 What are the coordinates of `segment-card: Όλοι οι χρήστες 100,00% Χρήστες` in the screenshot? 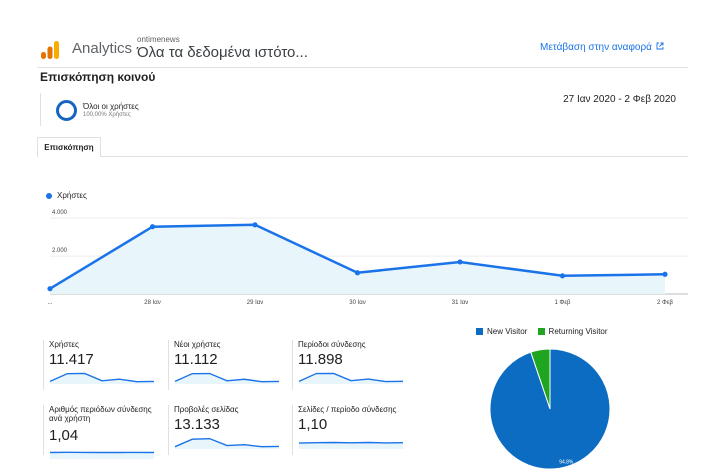 It's located at (96, 109).